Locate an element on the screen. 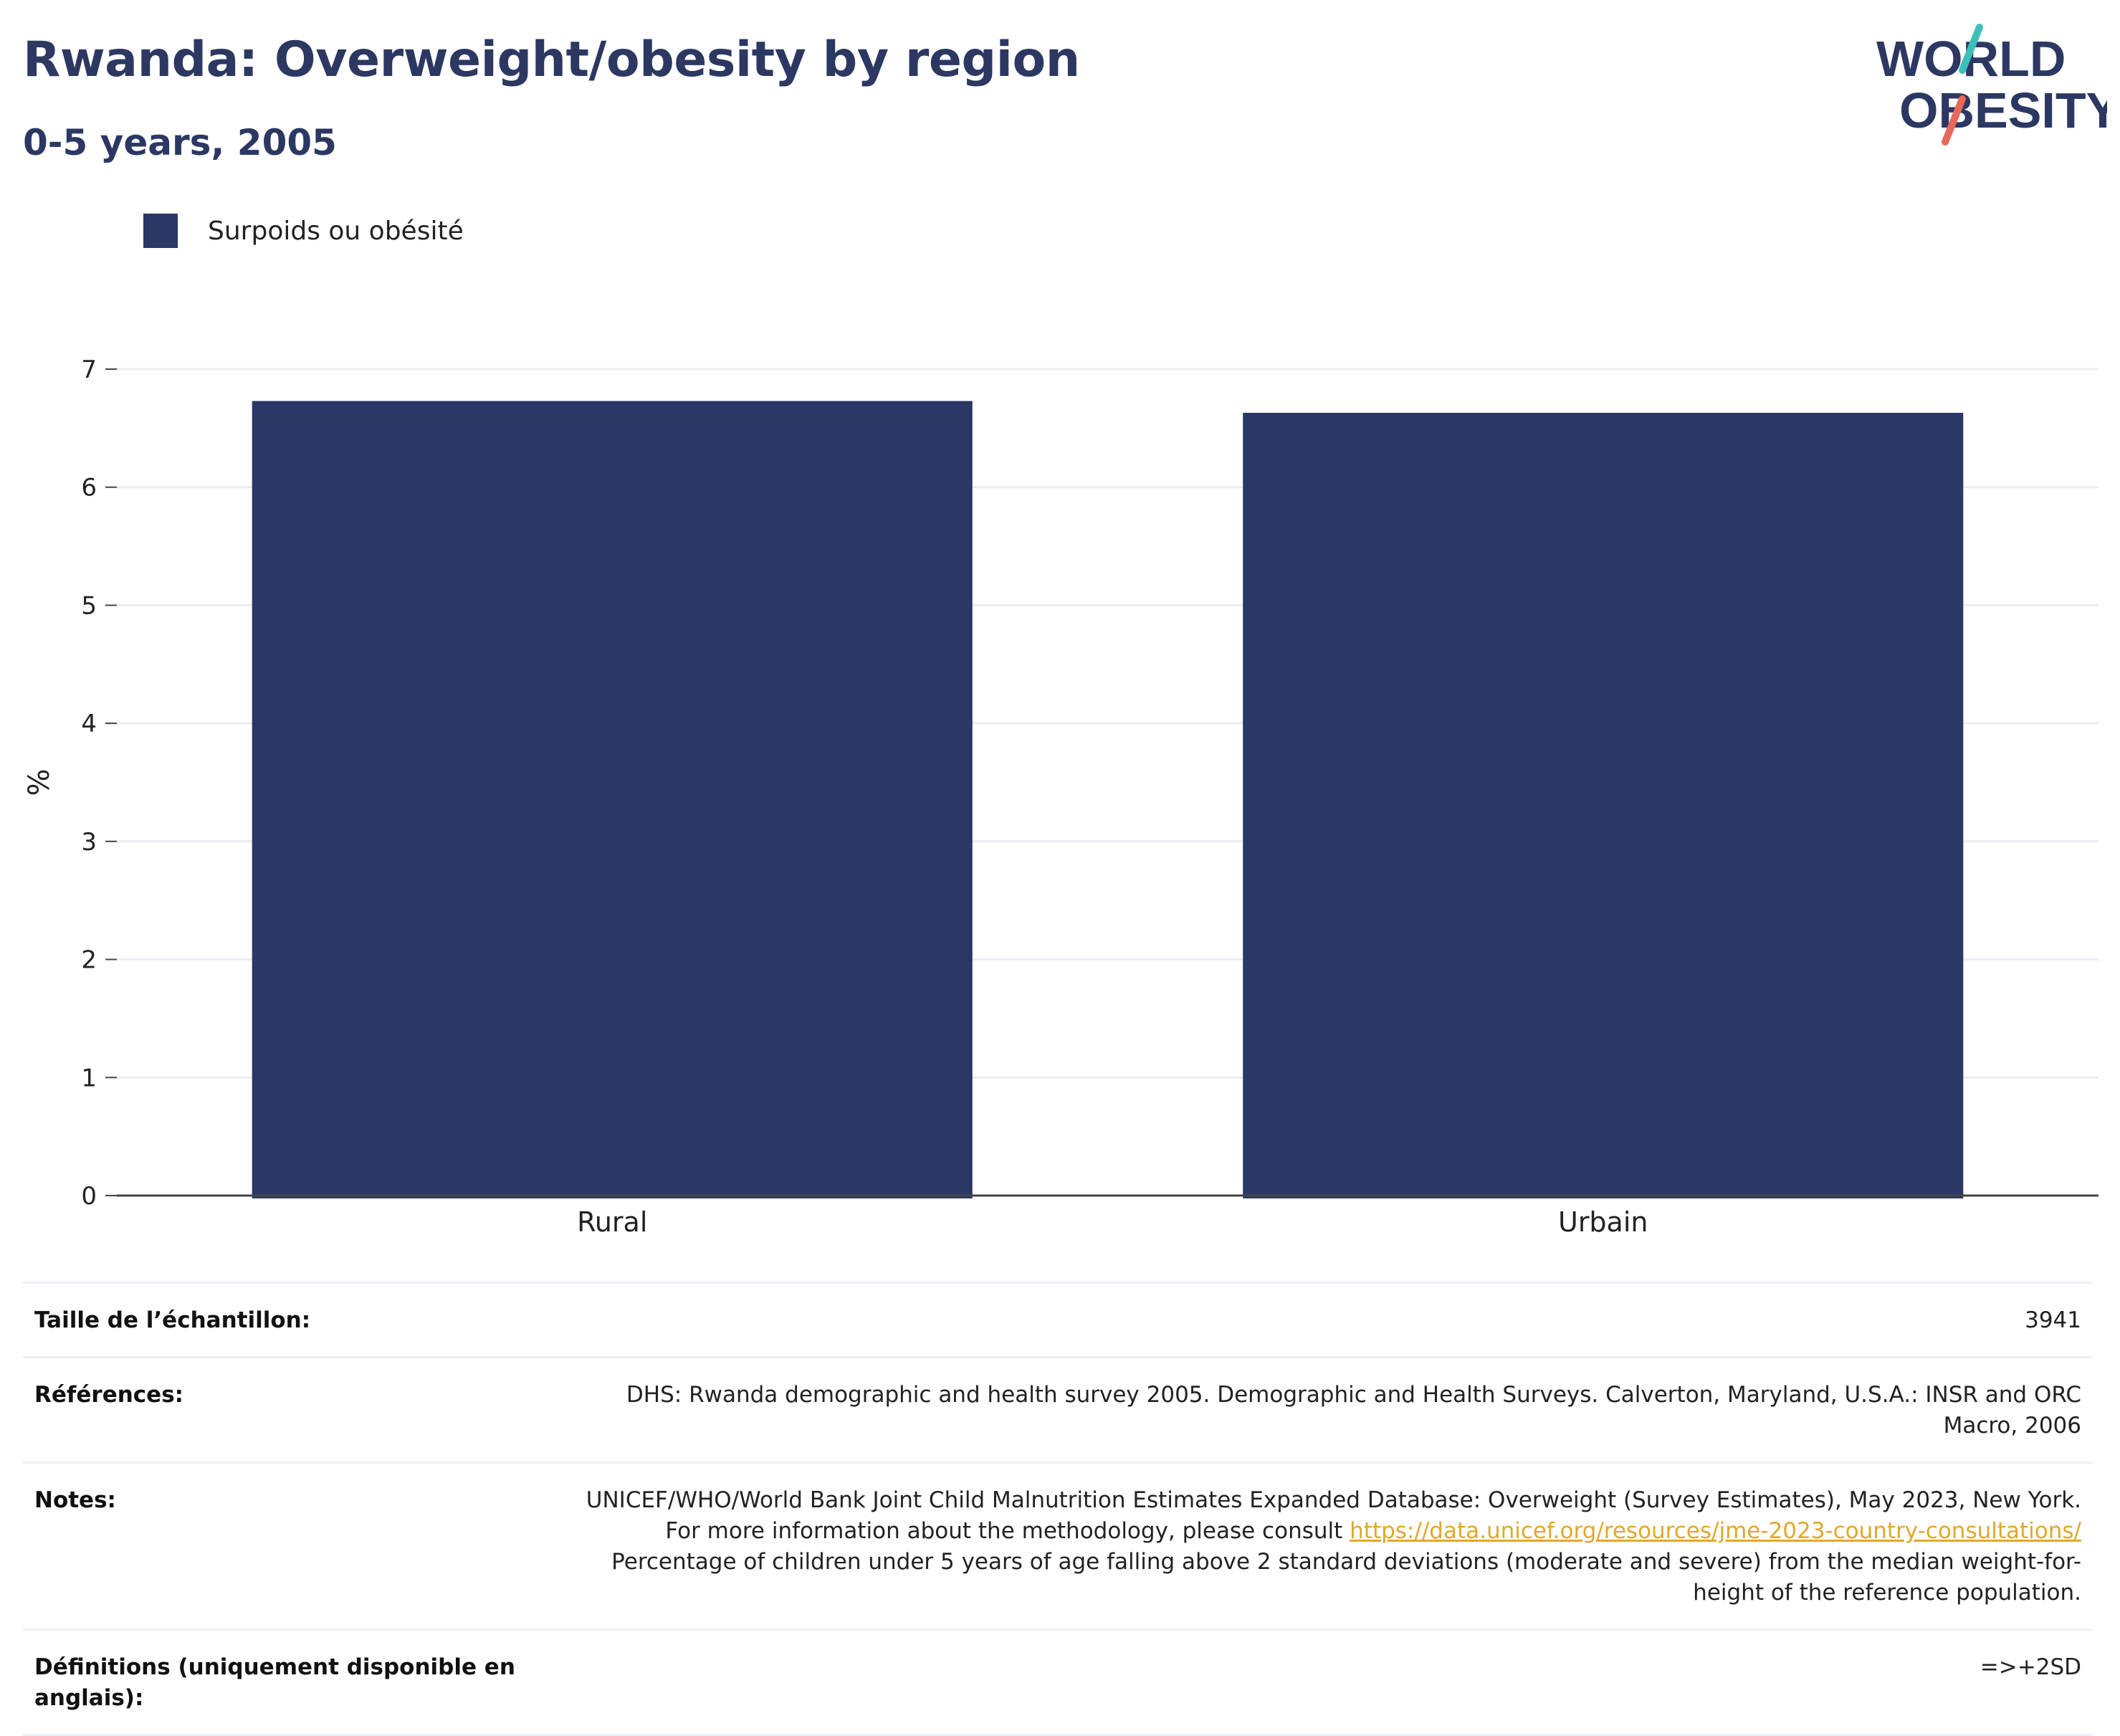  sample-size-value: 3941 is located at coordinates (2053, 1320).